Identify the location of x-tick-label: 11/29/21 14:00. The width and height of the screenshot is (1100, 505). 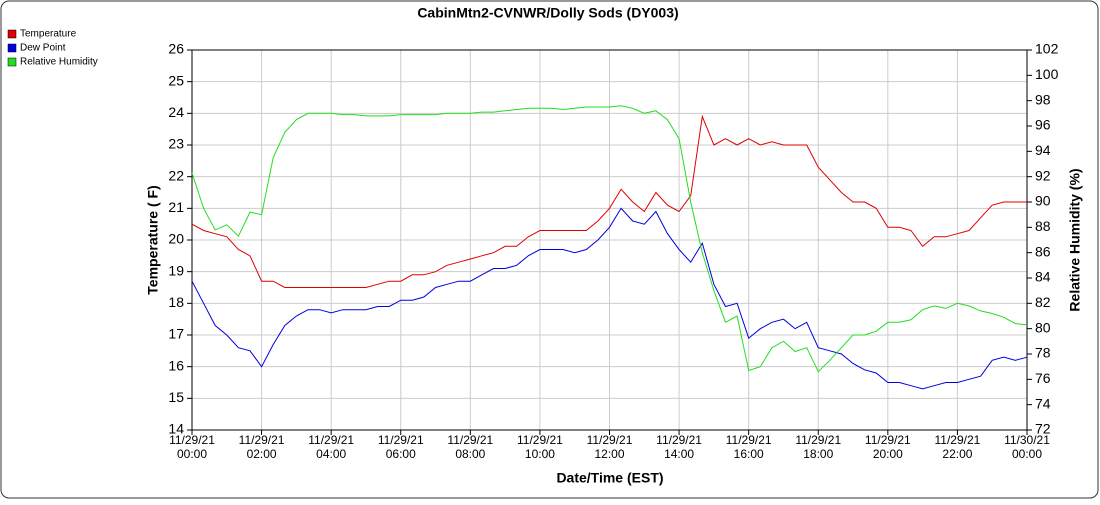
(679, 447).